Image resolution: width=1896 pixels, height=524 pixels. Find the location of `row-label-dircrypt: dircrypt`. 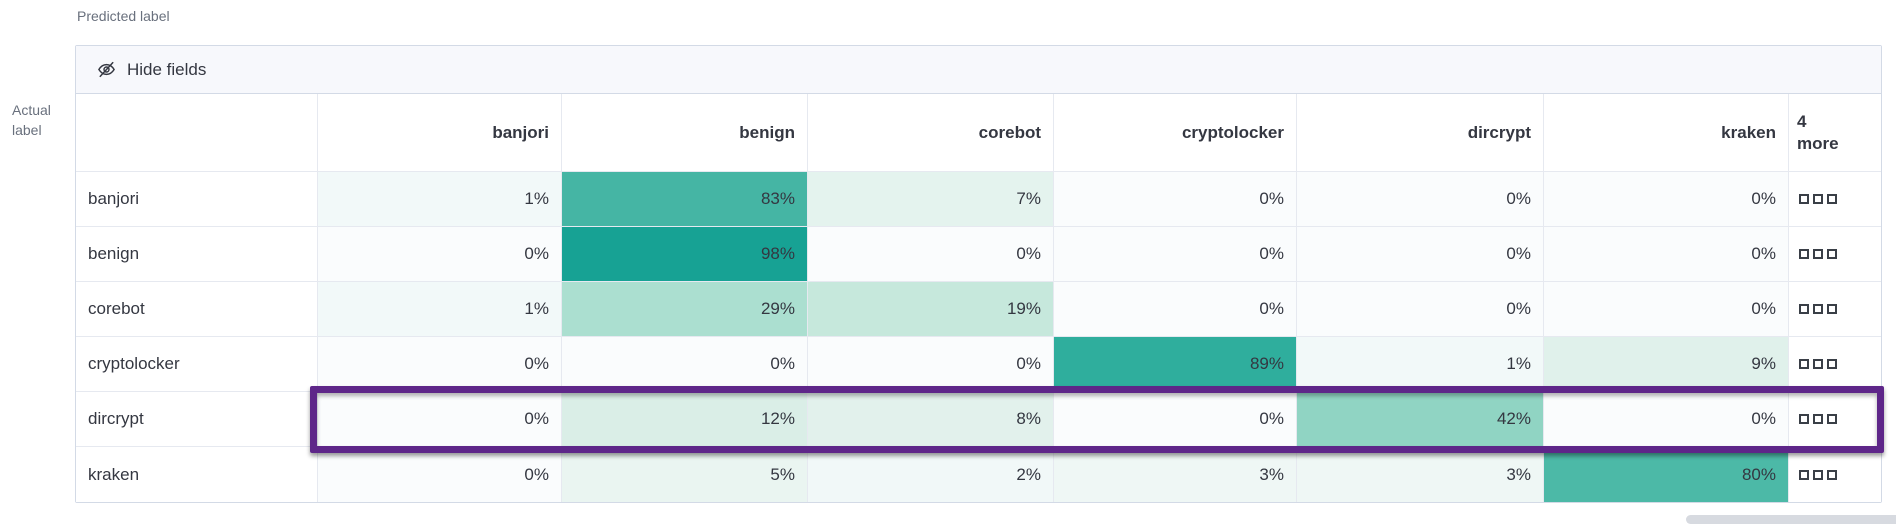

row-label-dircrypt: dircrypt is located at coordinates (196, 419).